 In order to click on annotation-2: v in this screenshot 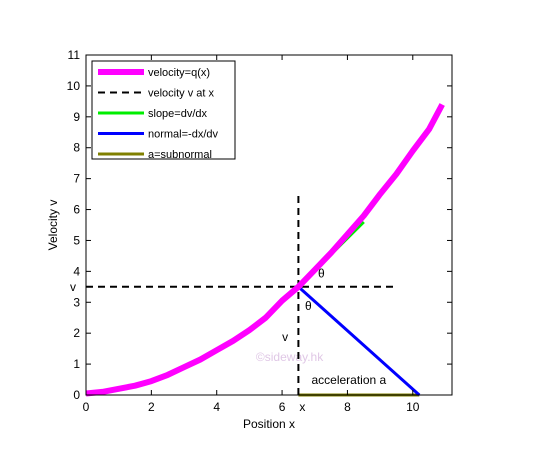, I will do `click(285, 337)`.